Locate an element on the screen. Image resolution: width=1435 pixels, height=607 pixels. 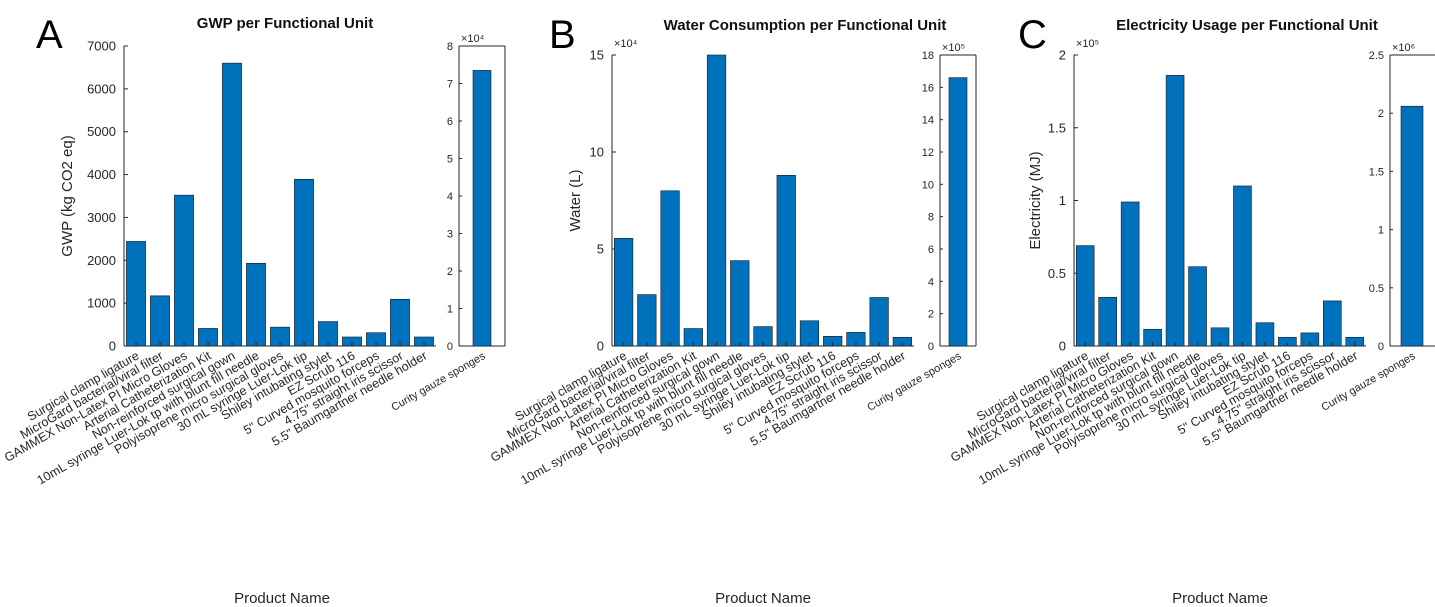
inset-y-tick-label: 3 is located at coordinates (450, 235).